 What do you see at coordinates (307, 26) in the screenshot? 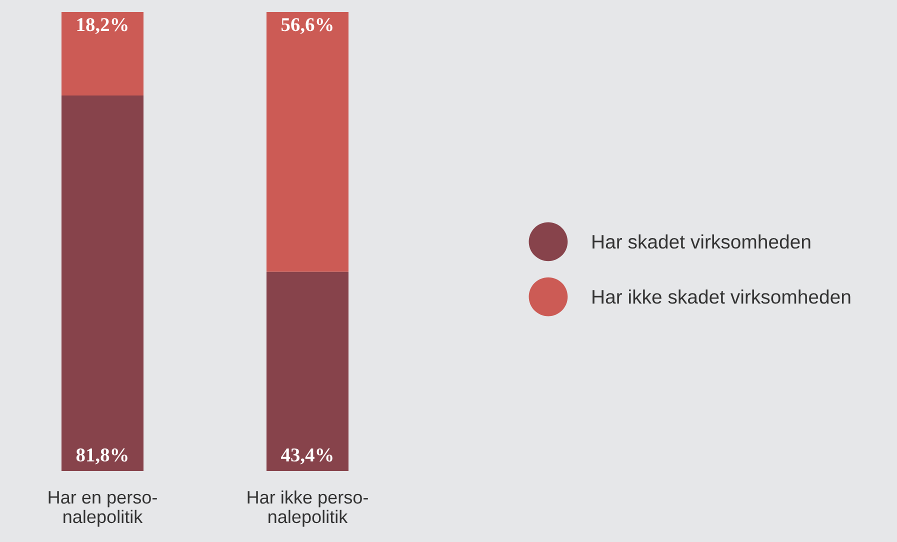
I see `data-label: 56,6%` at bounding box center [307, 26].